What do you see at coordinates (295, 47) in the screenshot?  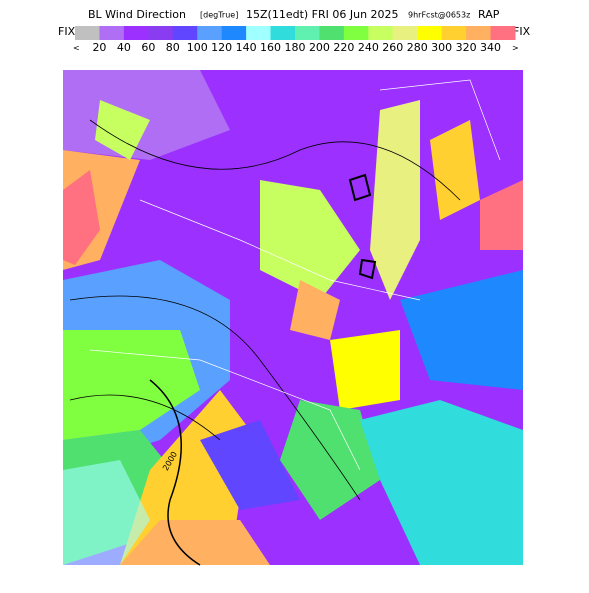 I see `colorbar-label: 180` at bounding box center [295, 47].